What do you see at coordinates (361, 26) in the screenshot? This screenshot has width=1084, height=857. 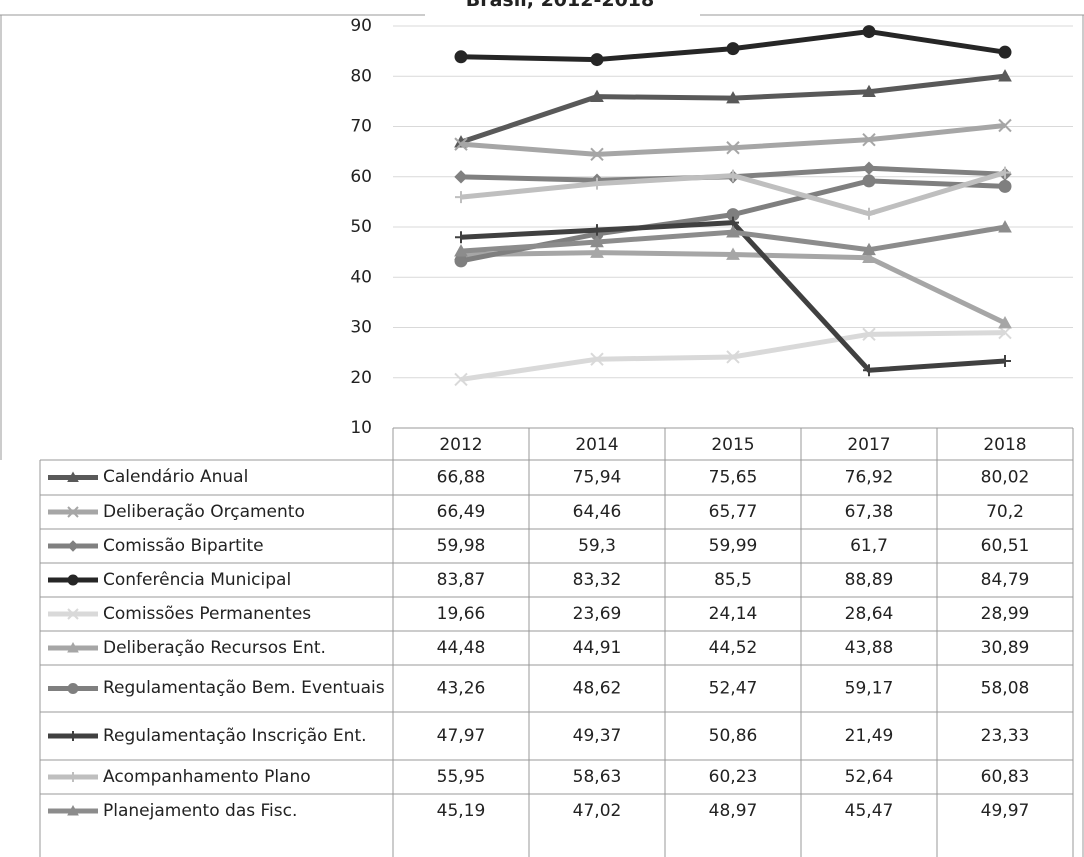 I see `y-tick-label: 90` at bounding box center [361, 26].